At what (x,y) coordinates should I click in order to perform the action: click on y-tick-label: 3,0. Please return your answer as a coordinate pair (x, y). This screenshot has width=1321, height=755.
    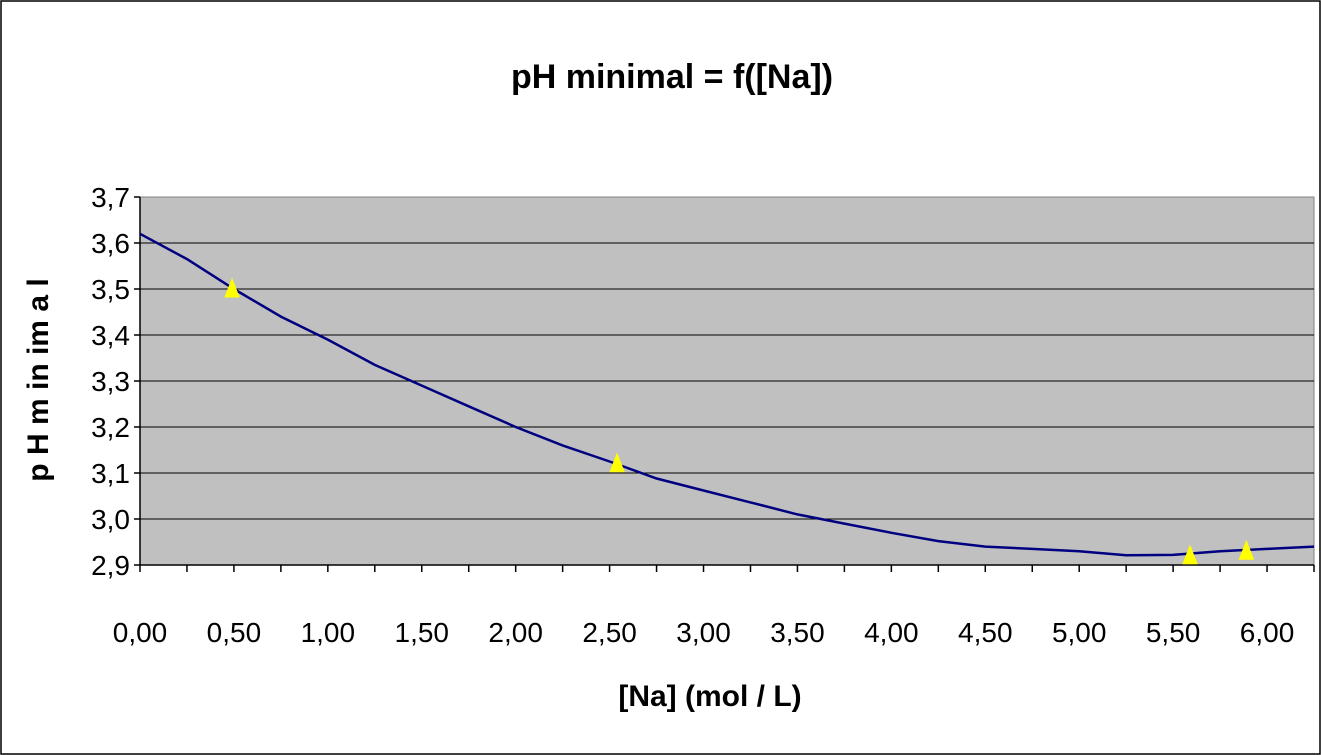
    Looking at the image, I should click on (110, 519).